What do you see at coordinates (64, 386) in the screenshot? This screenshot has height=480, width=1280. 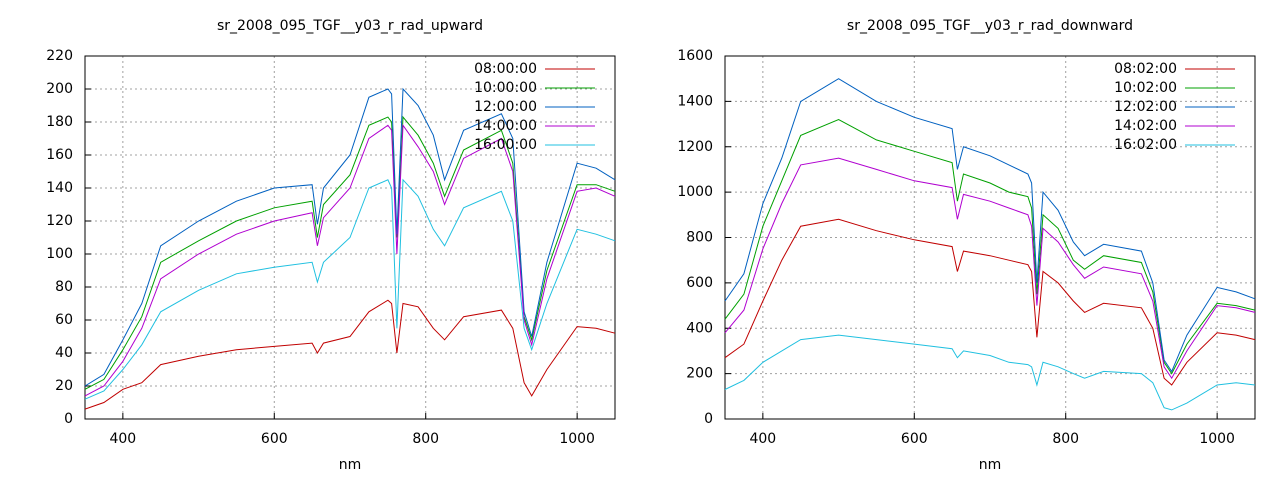 I see `y-tick-label: 20` at bounding box center [64, 386].